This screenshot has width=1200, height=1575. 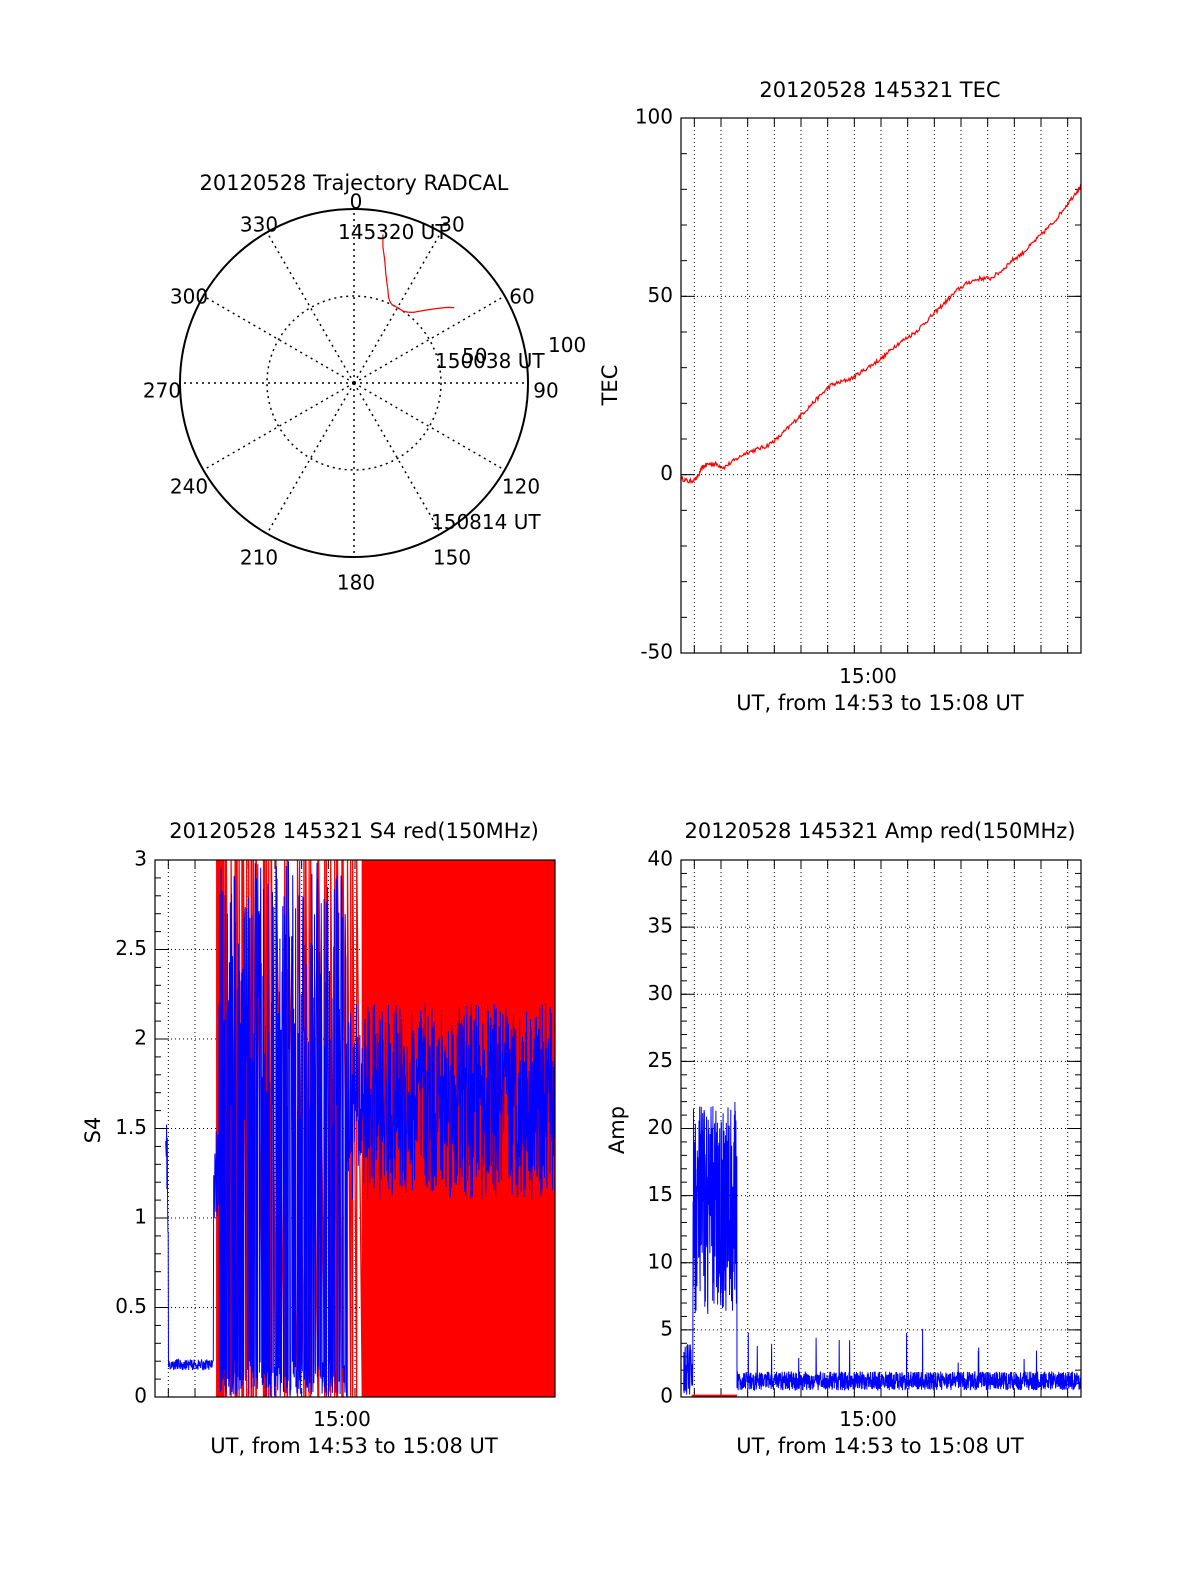 I want to click on s4-x-tick-label: 15:00, so click(x=342, y=1419).